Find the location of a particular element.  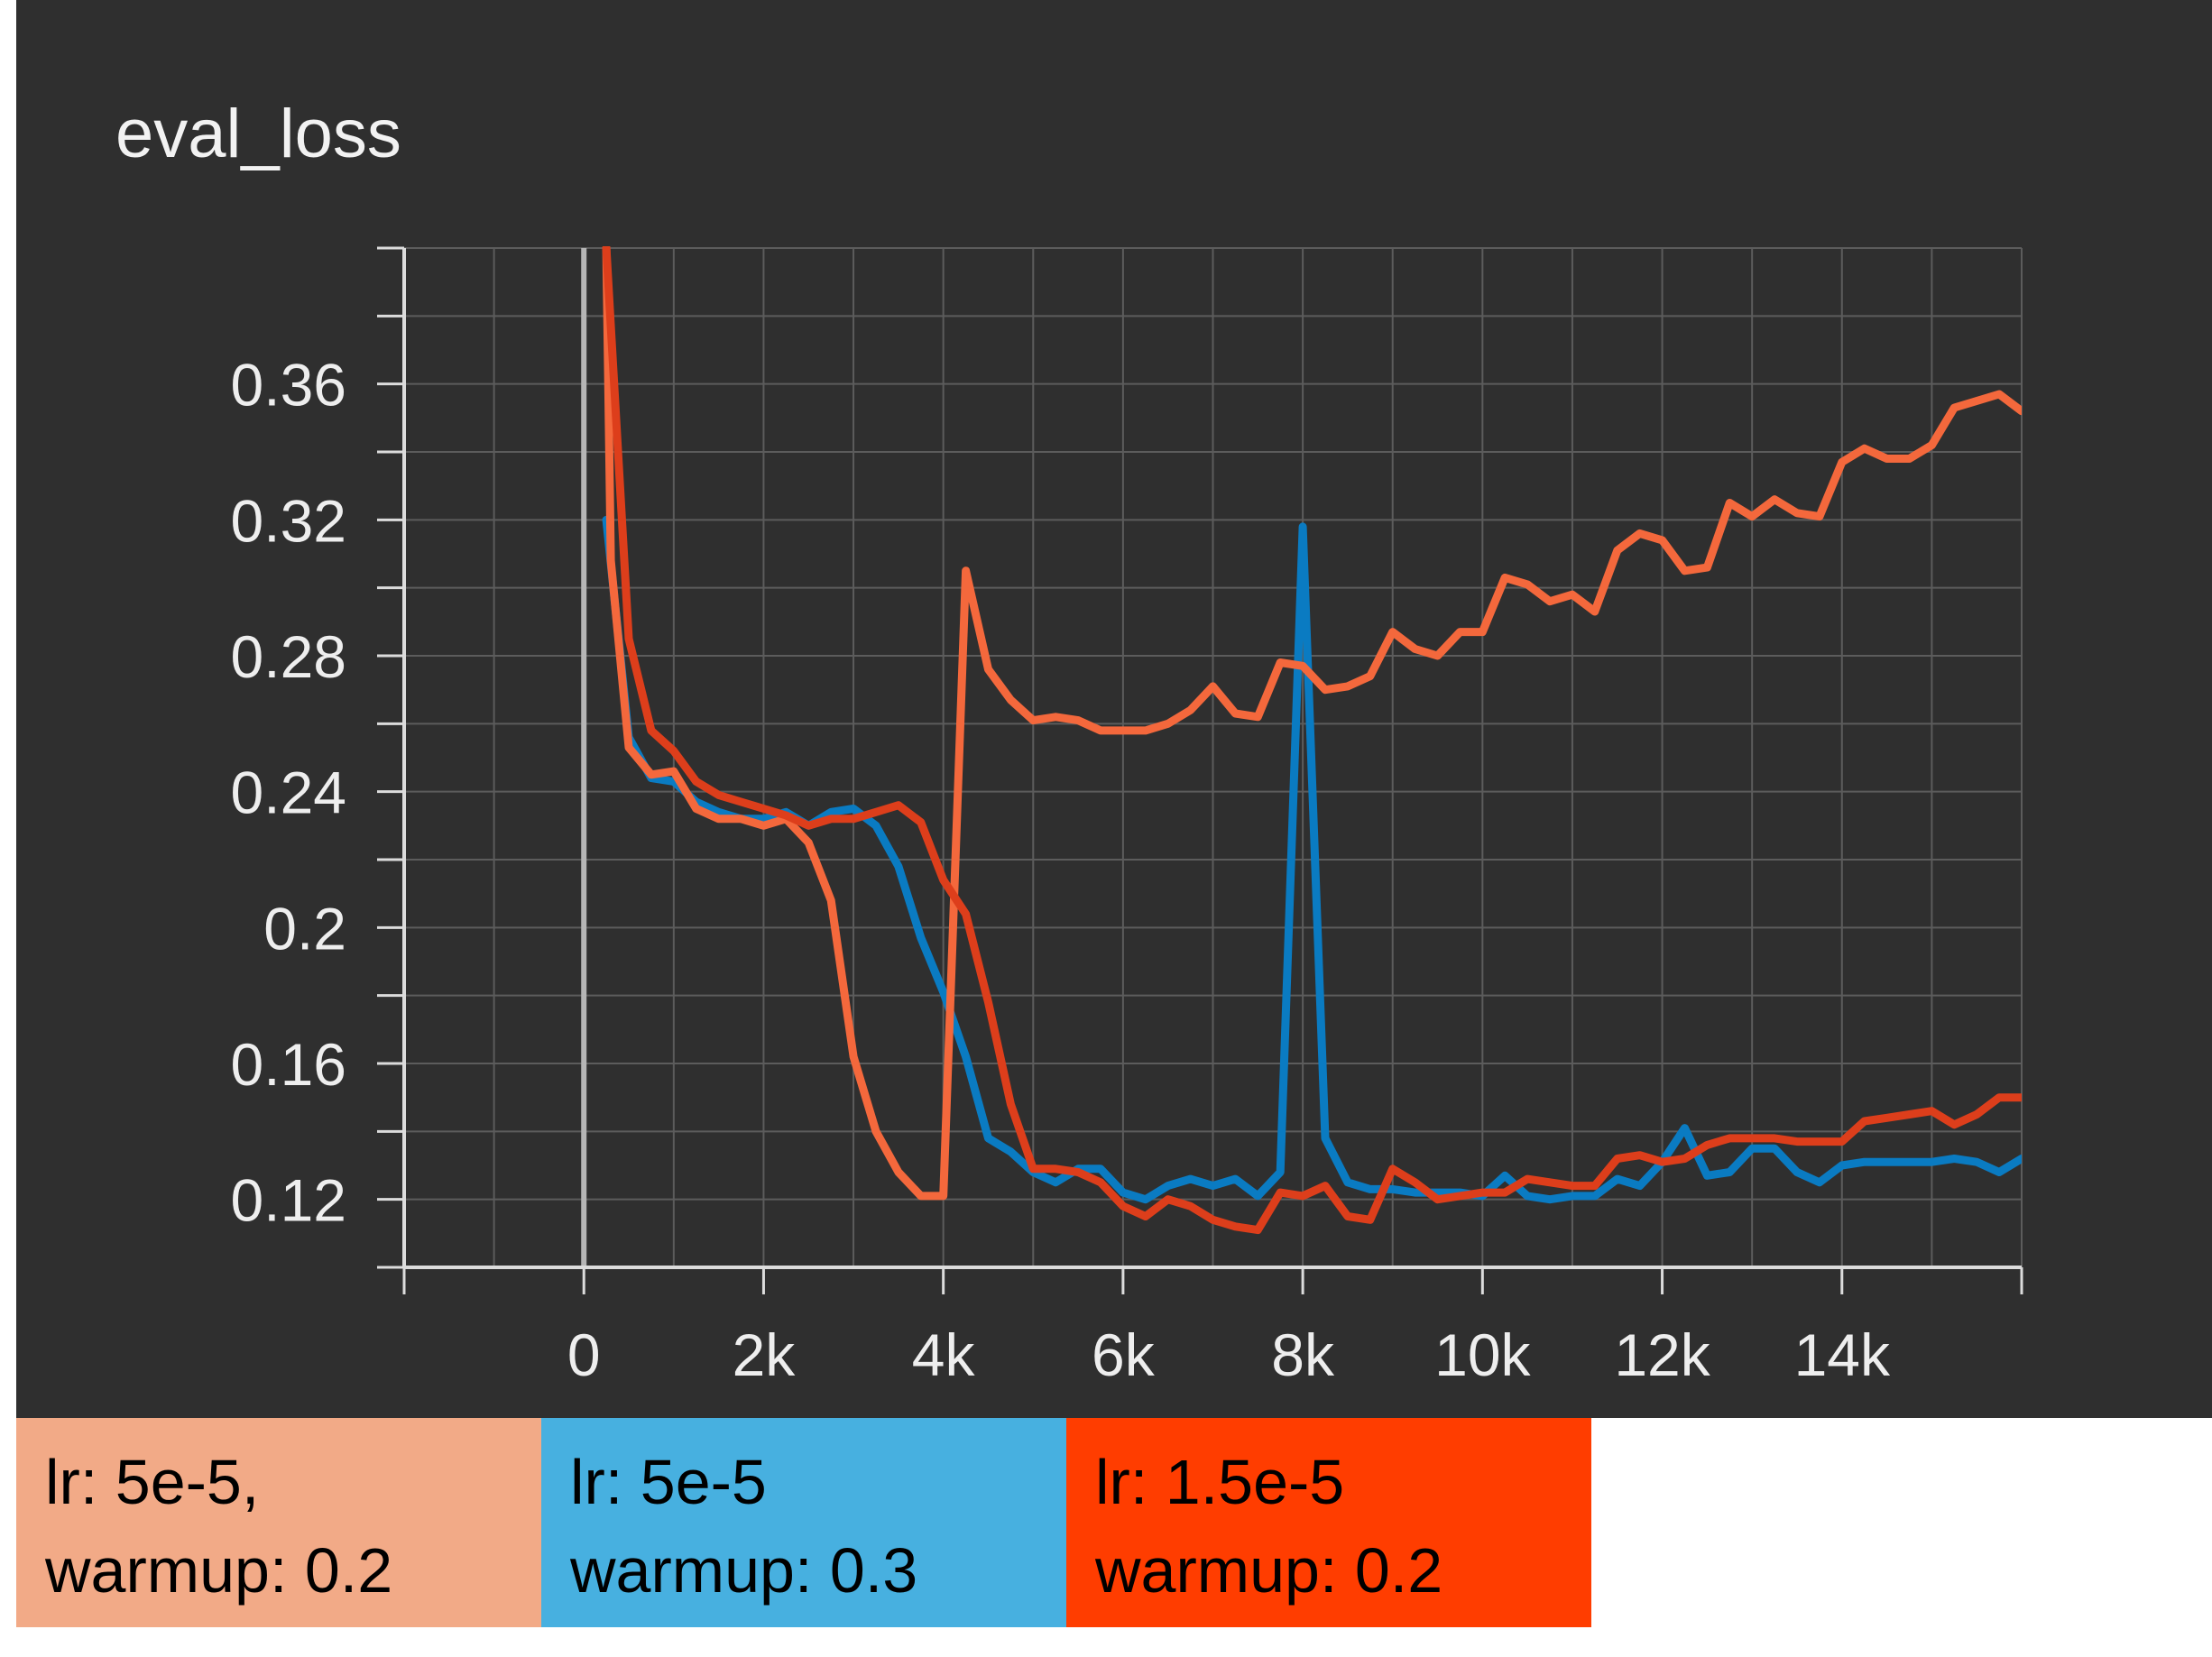

y-tick-label: 0.36 is located at coordinates (288, 385).